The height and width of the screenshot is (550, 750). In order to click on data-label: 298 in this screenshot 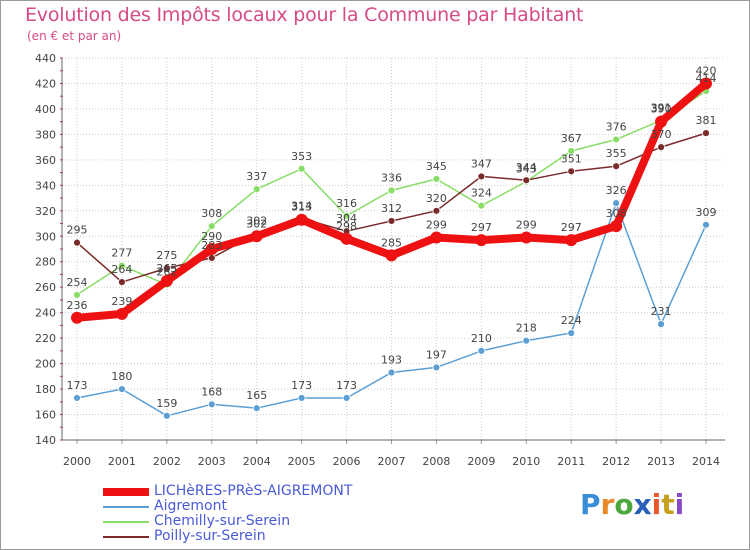, I will do `click(346, 226)`.